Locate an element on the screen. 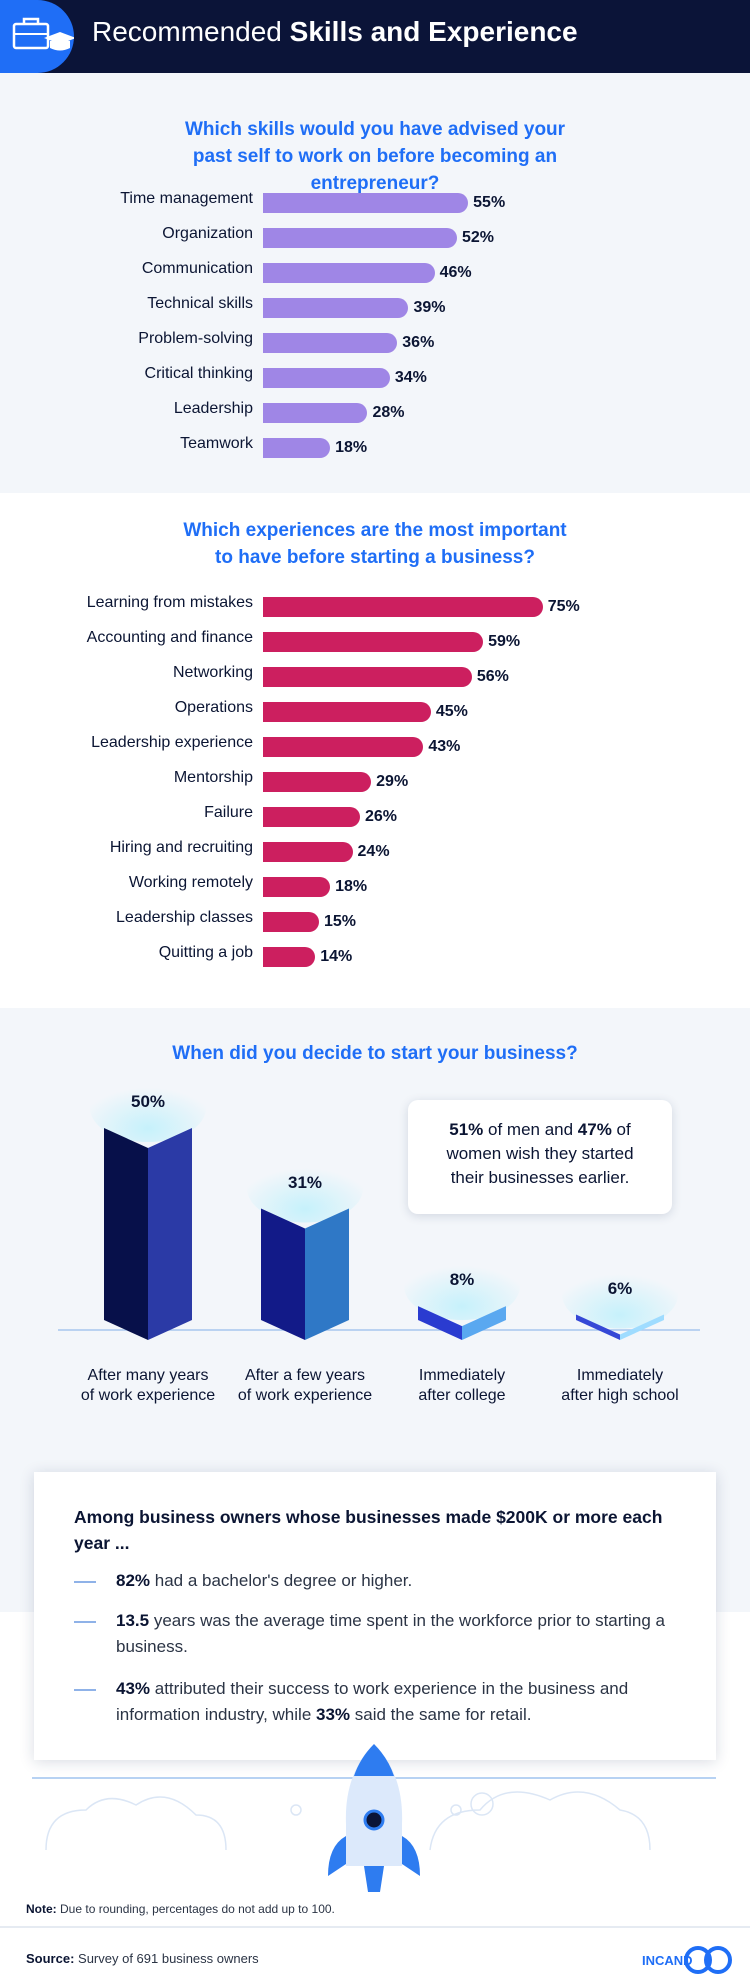 Image resolution: width=750 pixels, height=1988 pixels. column-category-line: after high school is located at coordinates (620, 1395).